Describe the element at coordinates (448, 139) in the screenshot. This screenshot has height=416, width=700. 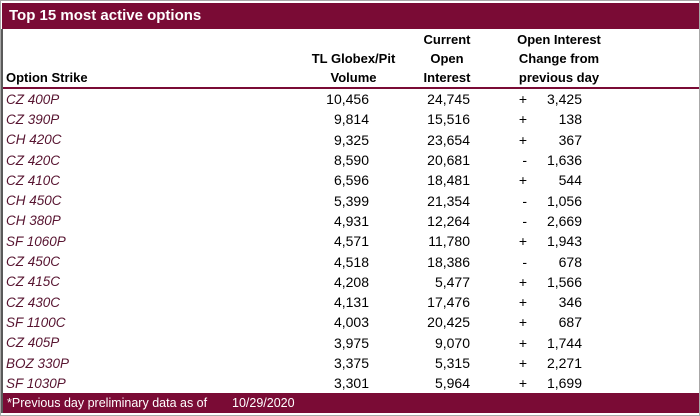
I see `open-interest-cell: 23,654` at that location.